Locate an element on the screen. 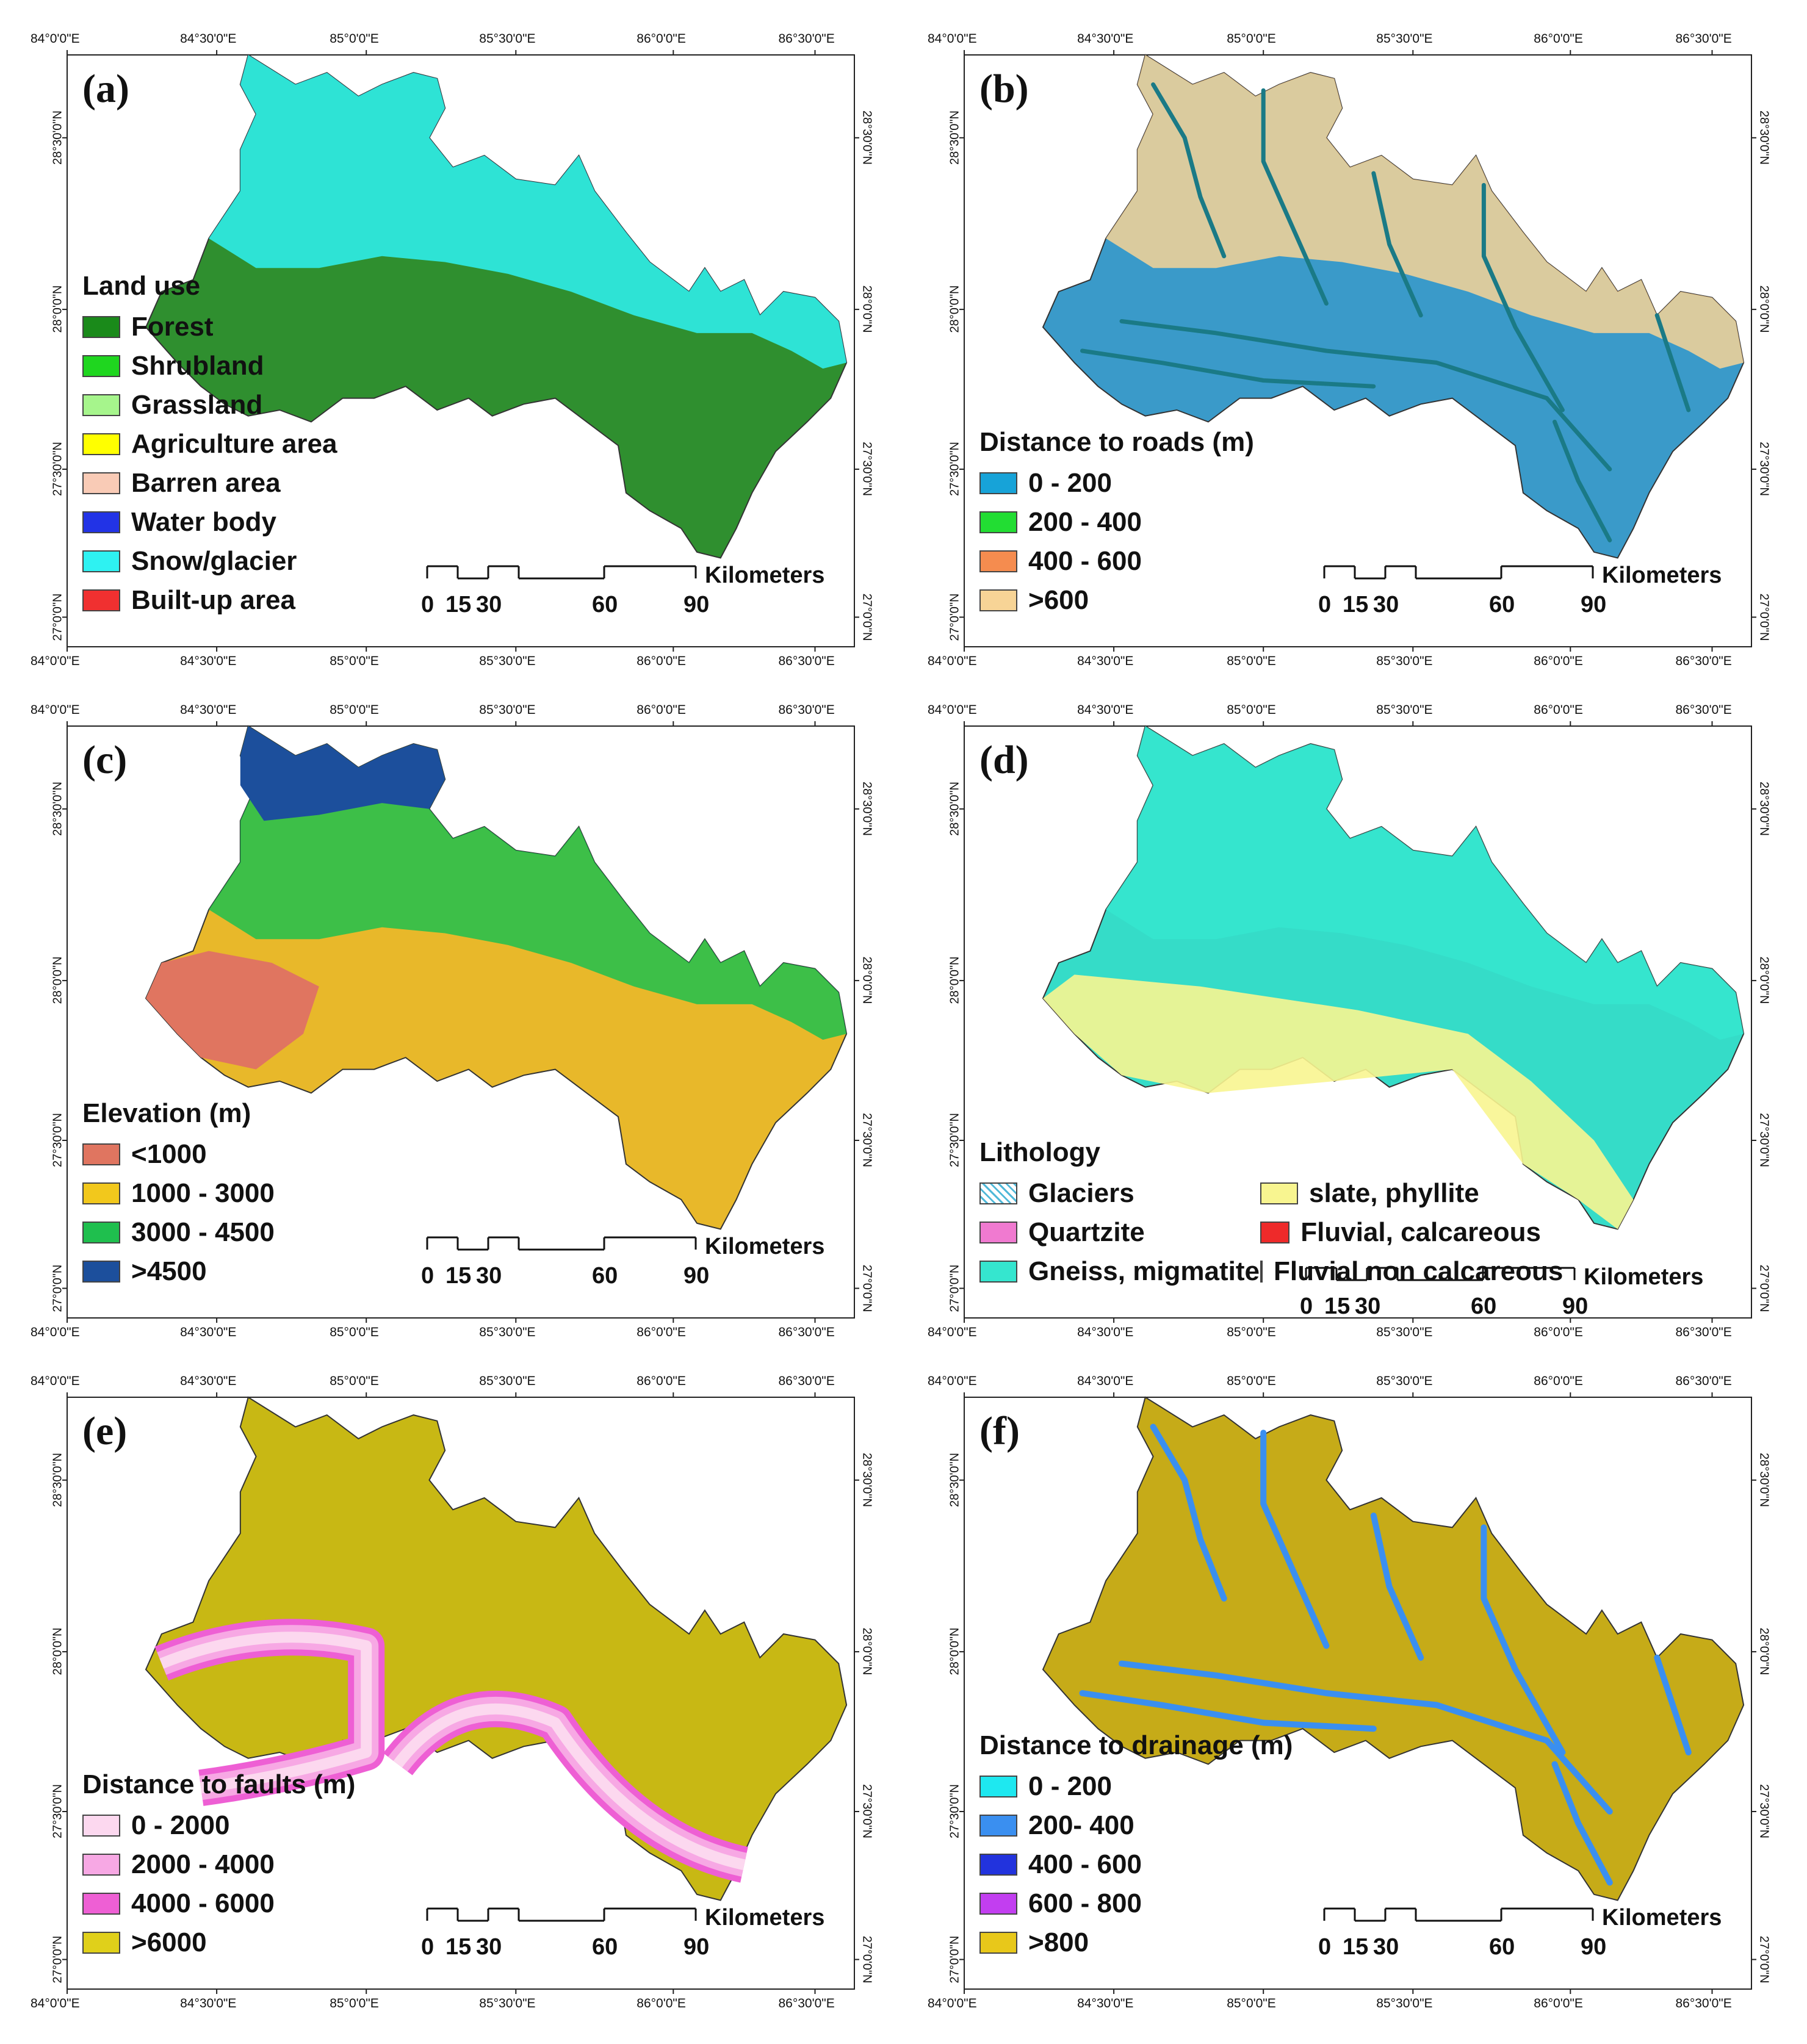 The image size is (1807, 2044). legend-item: 0 - 200 is located at coordinates (1116, 484).